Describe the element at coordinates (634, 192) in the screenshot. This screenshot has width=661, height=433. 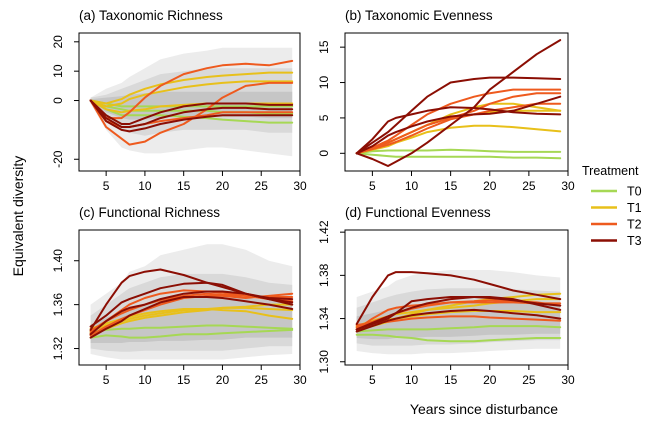
I see `legend-label: T0` at that location.